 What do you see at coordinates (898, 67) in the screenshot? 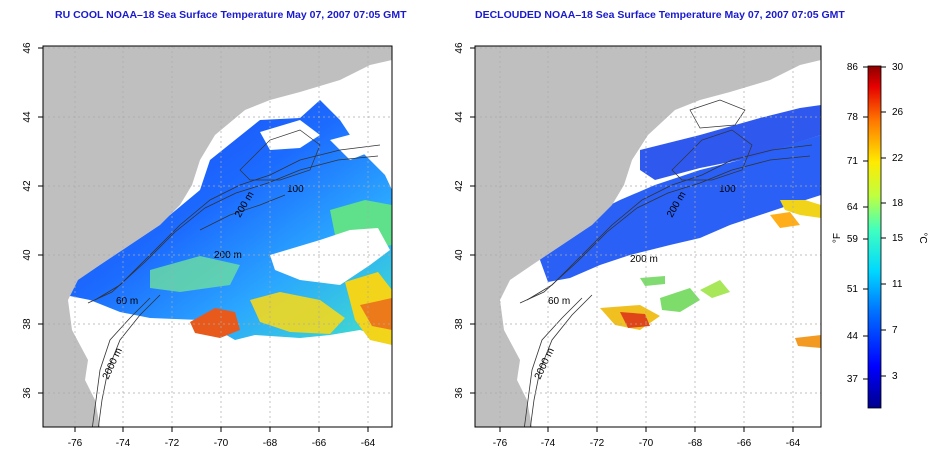
I see `celsius-tick: 30` at bounding box center [898, 67].